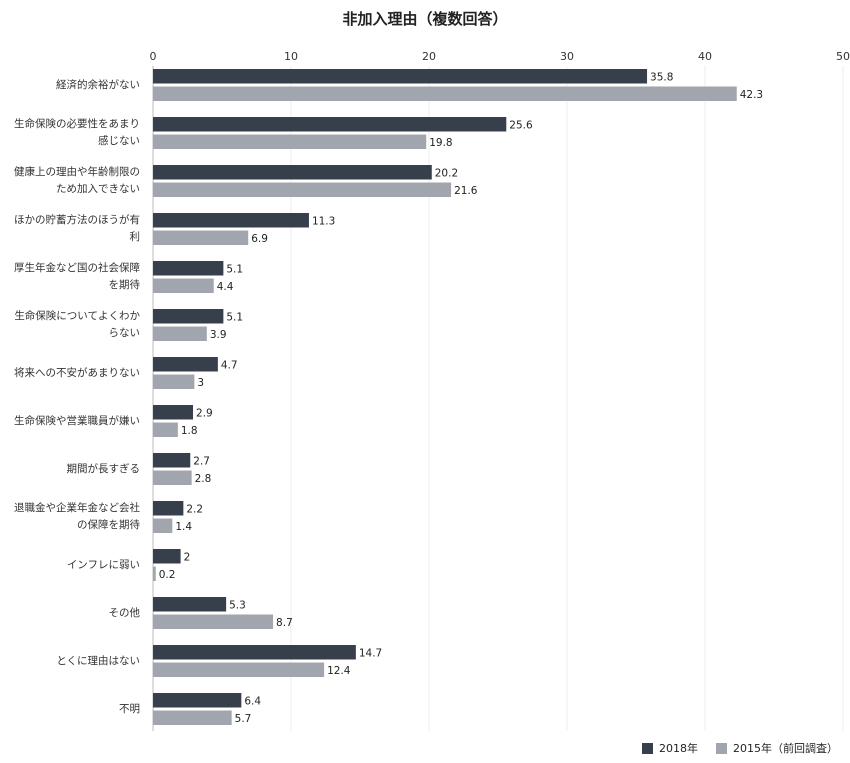  I want to click on data-label: 6.9, so click(259, 239).